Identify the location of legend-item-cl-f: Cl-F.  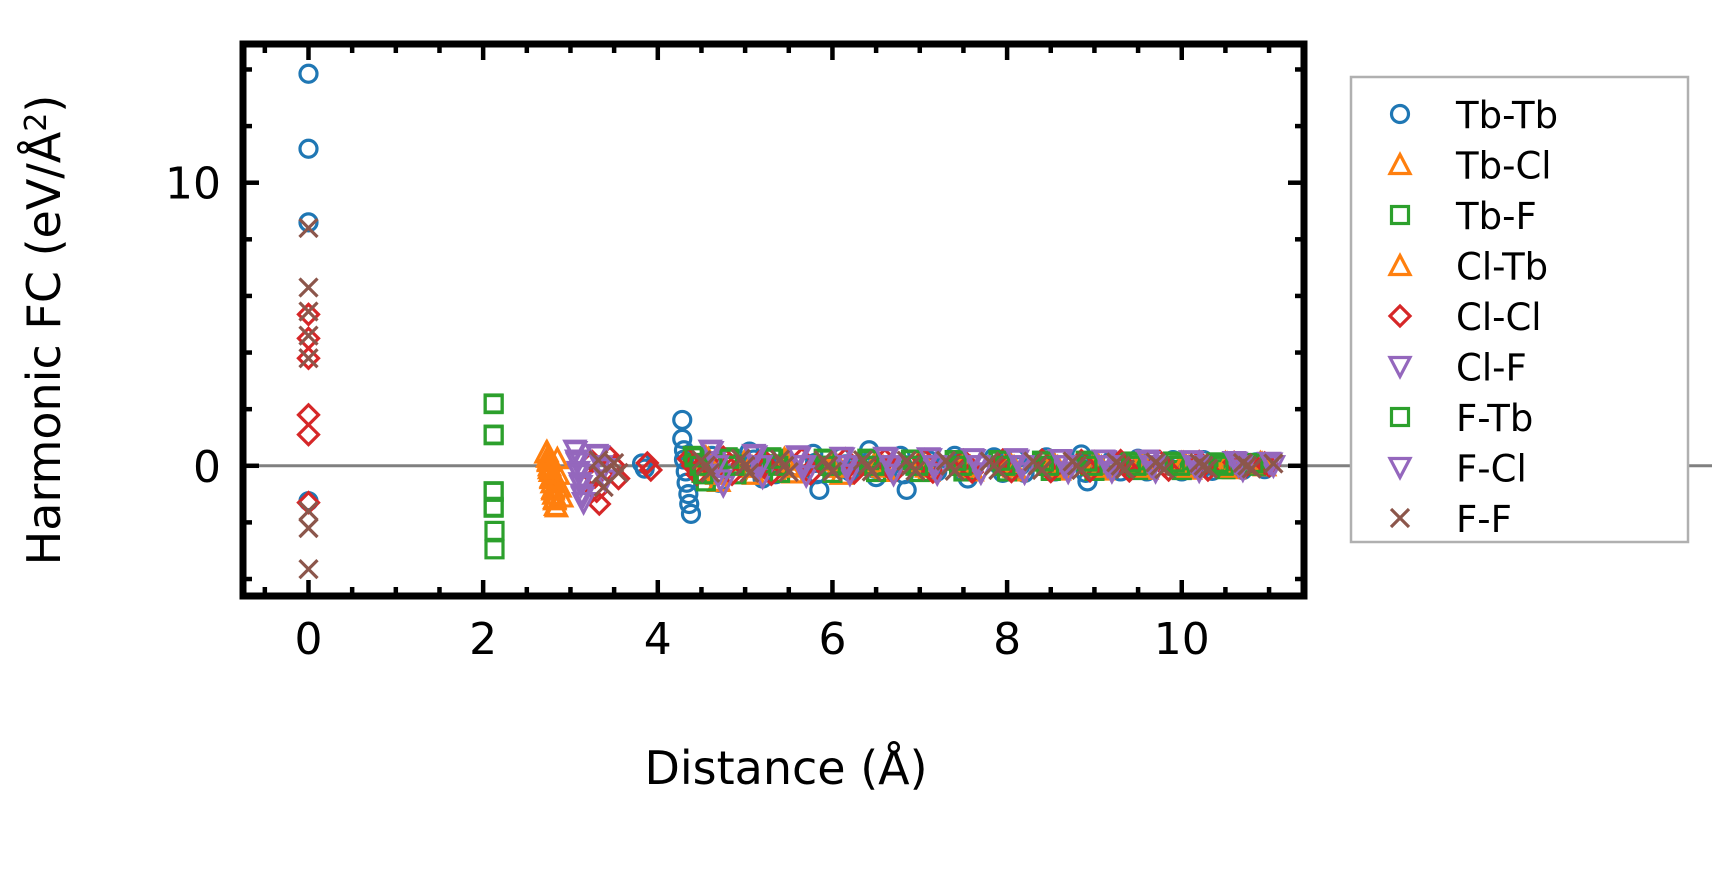
(1457, 368).